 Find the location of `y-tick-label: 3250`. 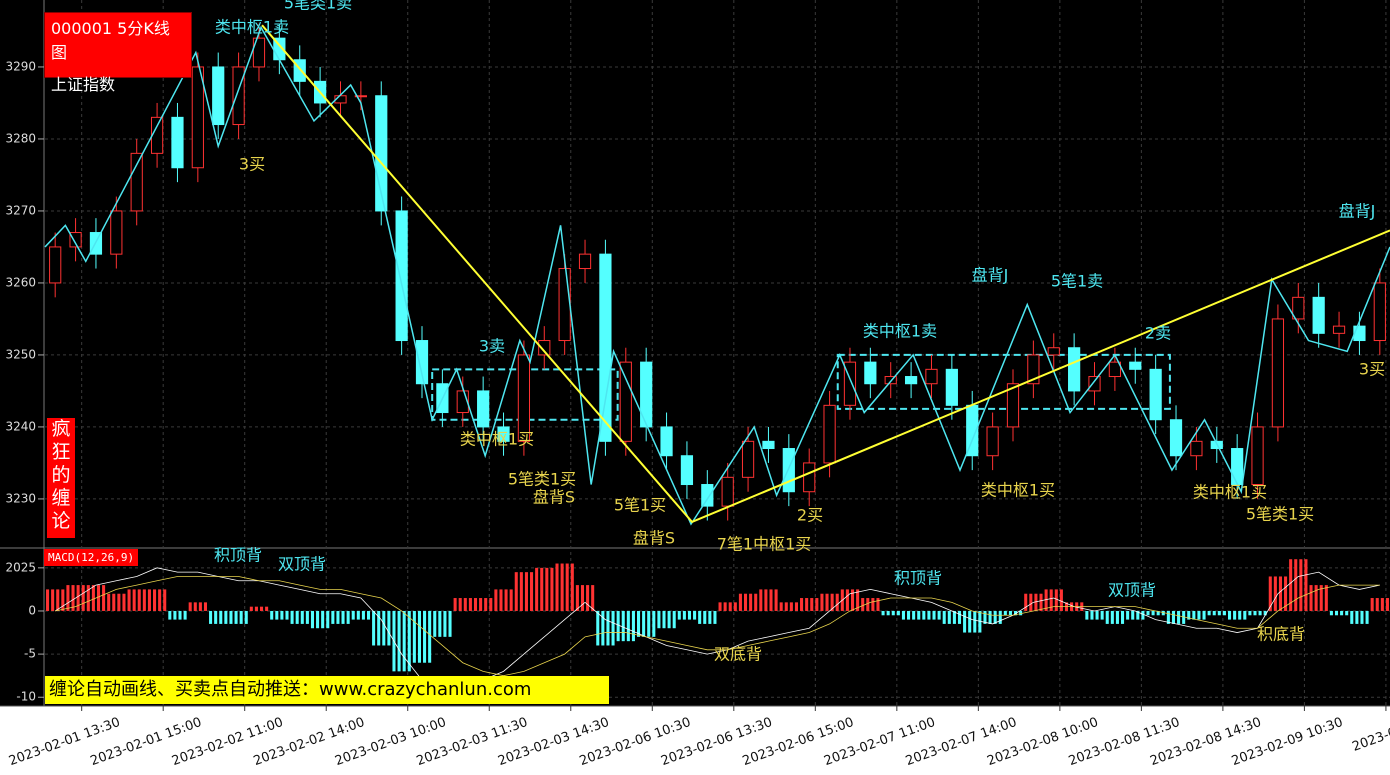

y-tick-label: 3250 is located at coordinates (20, 354).